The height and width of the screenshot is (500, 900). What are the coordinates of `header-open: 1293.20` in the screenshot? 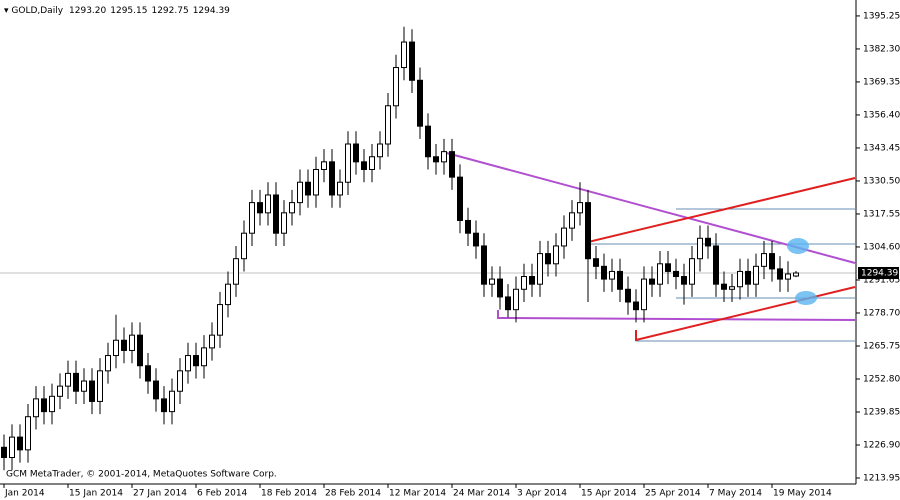 It's located at (87, 11).